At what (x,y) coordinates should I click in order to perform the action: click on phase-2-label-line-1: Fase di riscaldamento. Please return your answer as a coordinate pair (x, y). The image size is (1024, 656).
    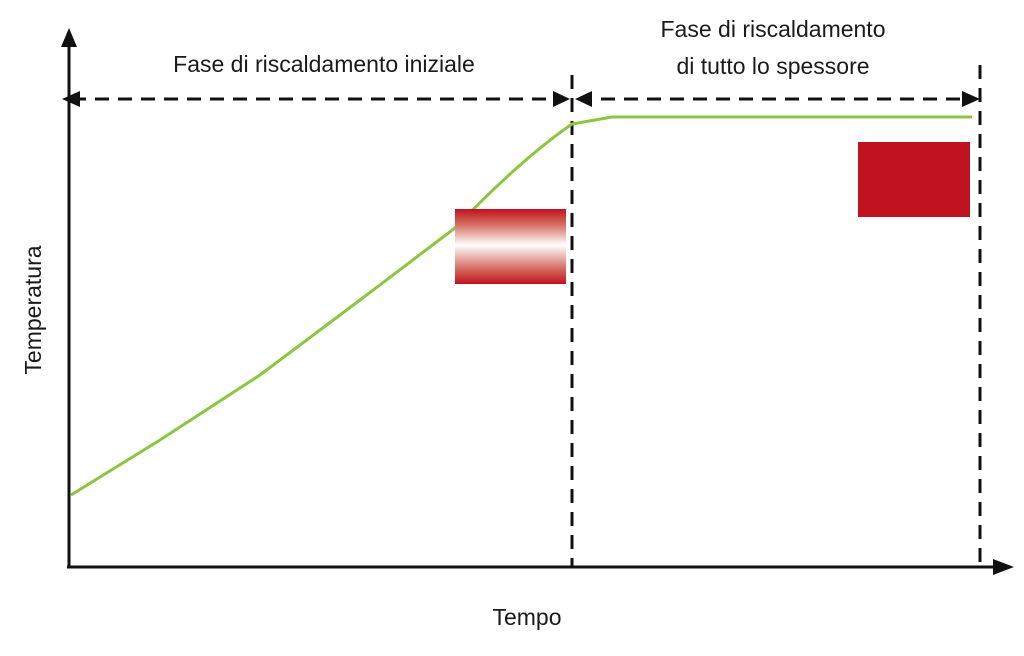
    Looking at the image, I should click on (773, 29).